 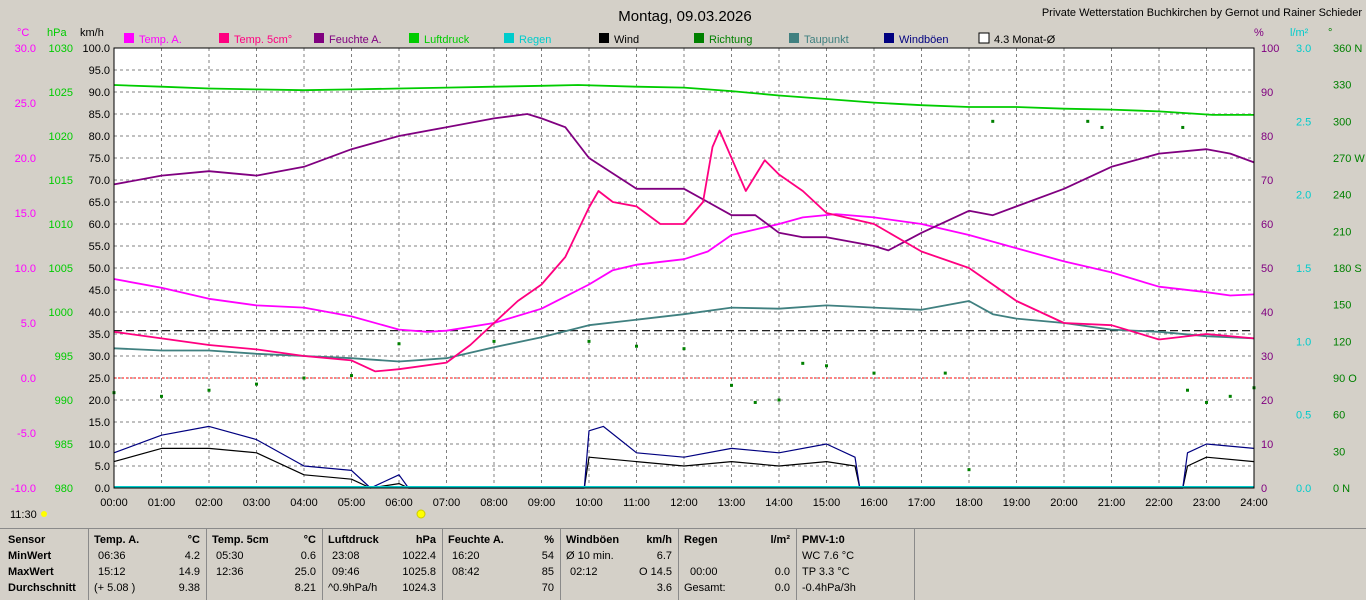 What do you see at coordinates (828, 556) in the screenshot?
I see `stats-pmv-windchill: WC 7.6 °C` at bounding box center [828, 556].